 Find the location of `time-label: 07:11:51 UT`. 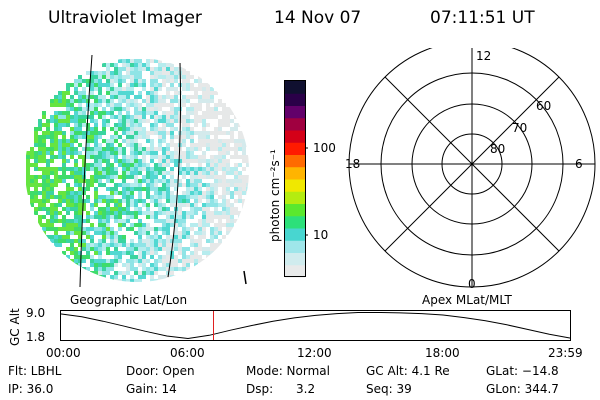

time-label: 07:11:51 UT is located at coordinates (482, 18).